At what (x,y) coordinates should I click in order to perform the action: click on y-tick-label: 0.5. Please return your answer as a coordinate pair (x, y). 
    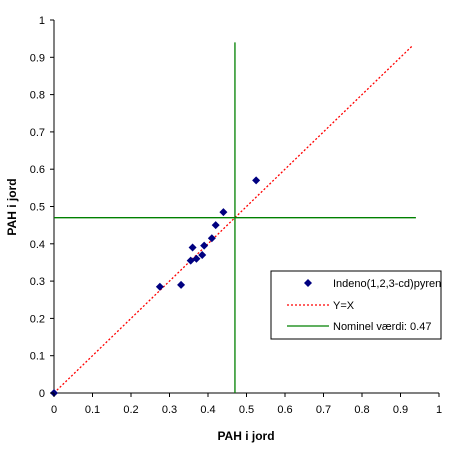
    Looking at the image, I should click on (37, 208).